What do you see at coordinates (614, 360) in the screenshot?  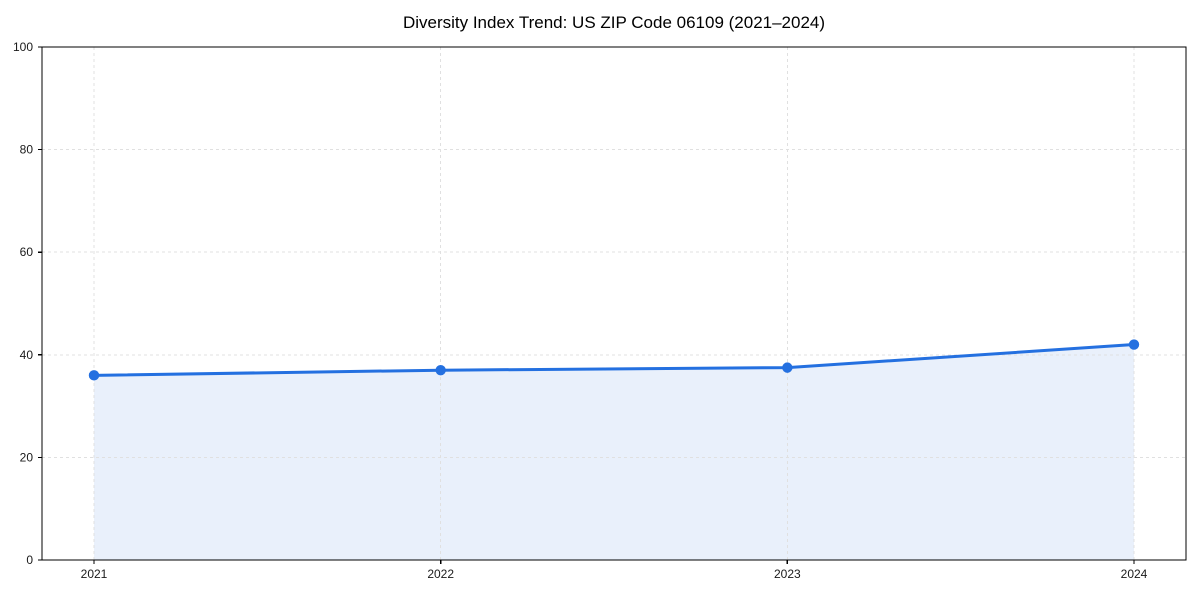 I see `series-line` at bounding box center [614, 360].